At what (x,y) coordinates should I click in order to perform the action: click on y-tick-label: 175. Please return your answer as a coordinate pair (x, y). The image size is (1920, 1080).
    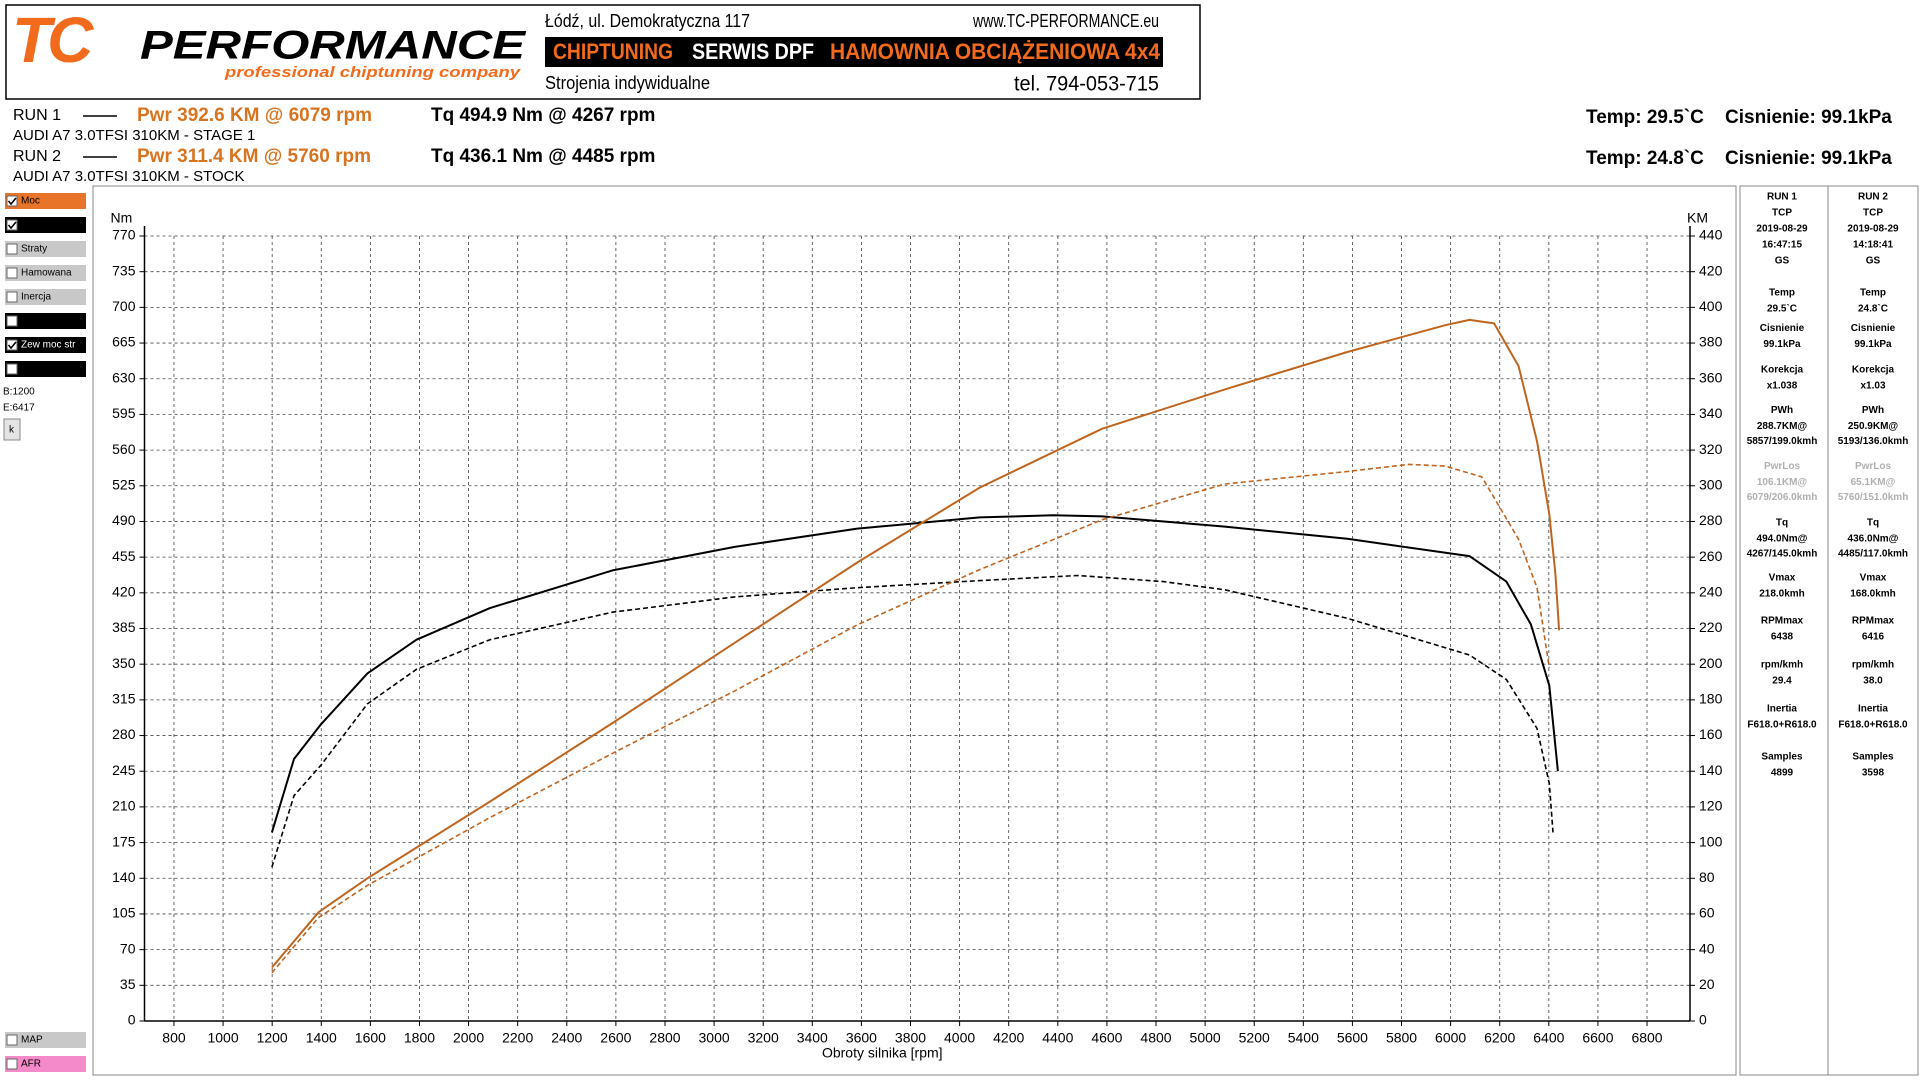
    Looking at the image, I should click on (124, 841).